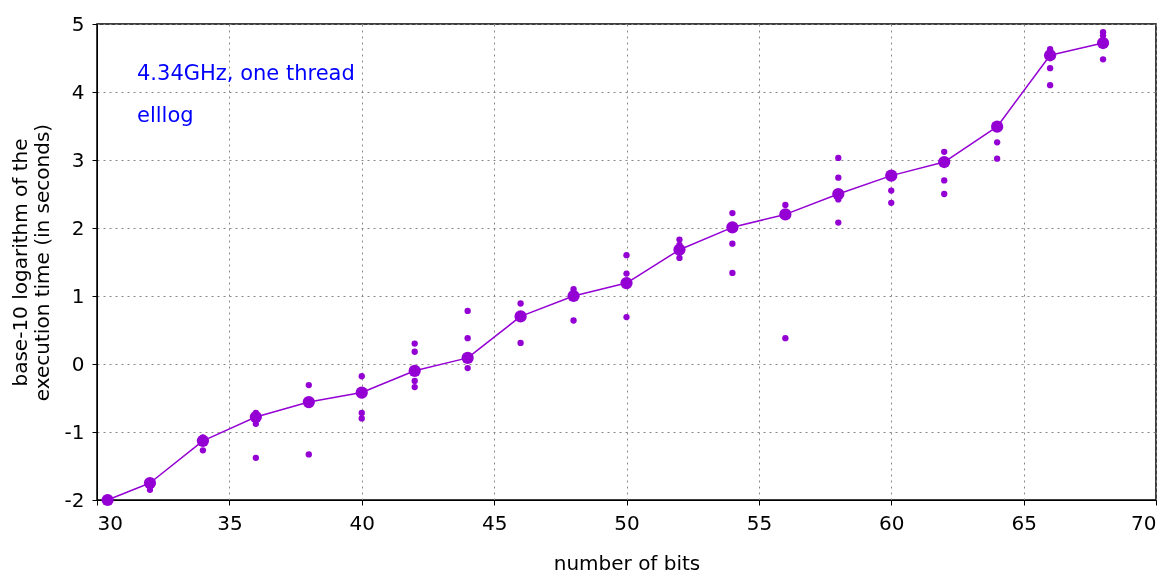 The height and width of the screenshot is (581, 1175). What do you see at coordinates (892, 522) in the screenshot?
I see `x-tick-label: 60` at bounding box center [892, 522].